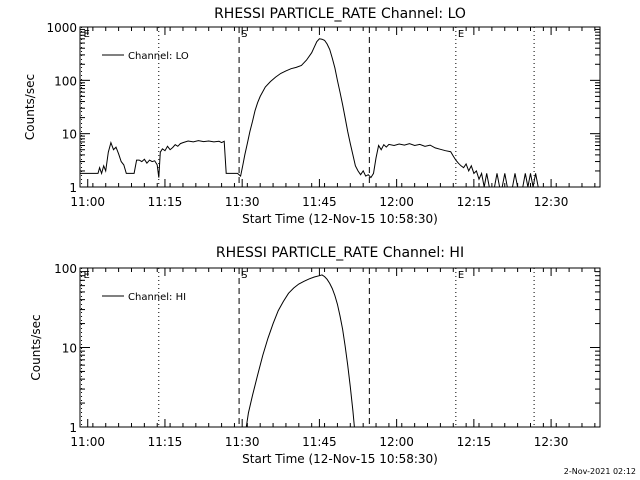 The height and width of the screenshot is (480, 640). What do you see at coordinates (158, 56) in the screenshot?
I see `legend-label: Channel: LO` at bounding box center [158, 56].